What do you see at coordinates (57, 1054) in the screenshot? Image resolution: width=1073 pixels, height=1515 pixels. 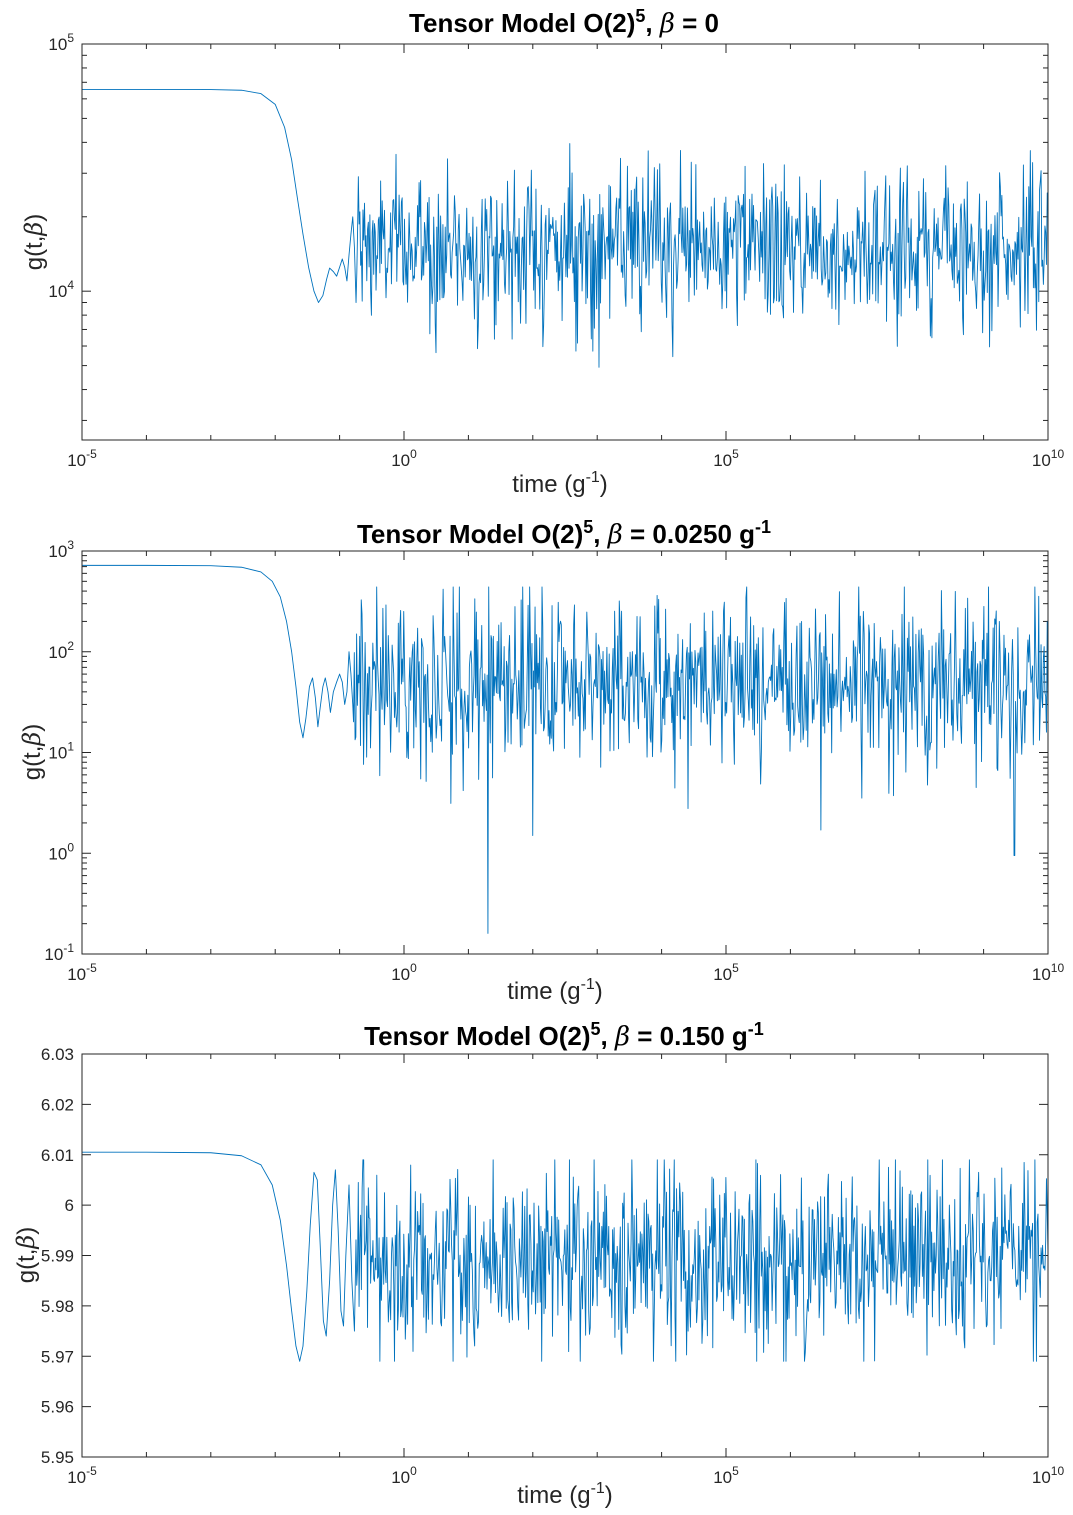 I see `y-tick-label: 6.03` at bounding box center [57, 1054].